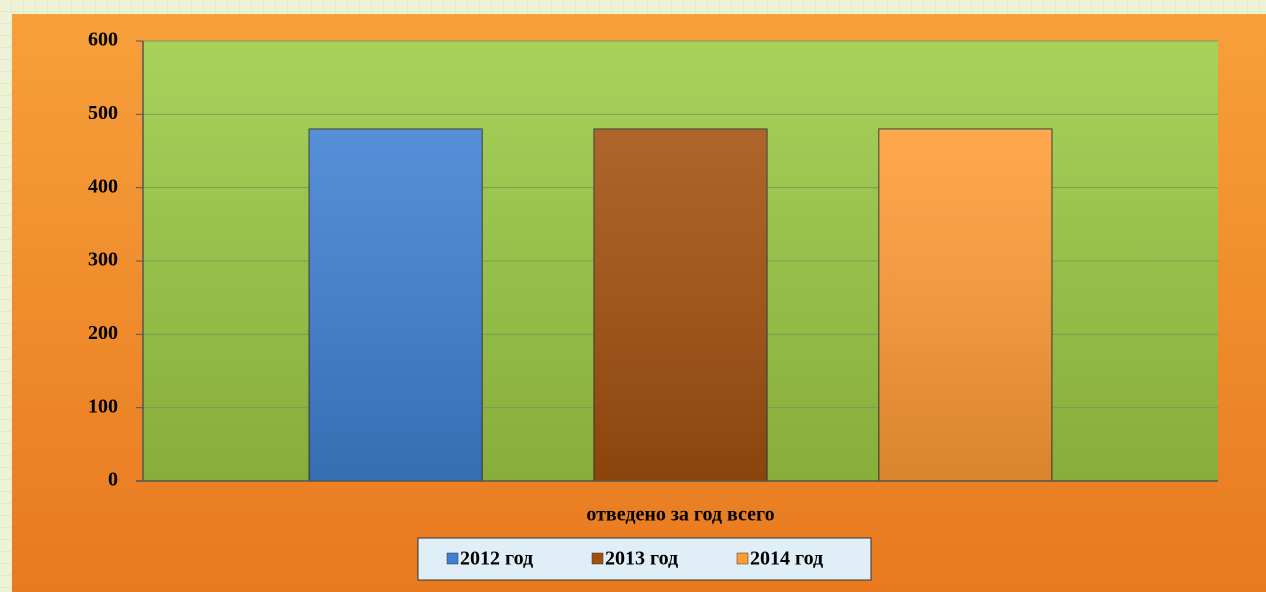  Describe the element at coordinates (103, 333) in the screenshot. I see `y-tick-label: 200` at that location.